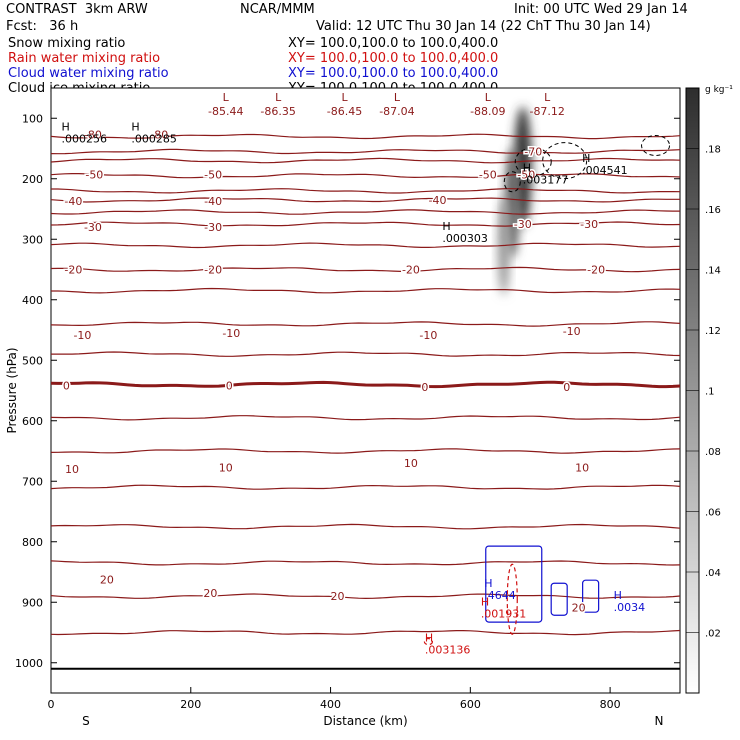  Describe the element at coordinates (713, 271) in the screenshot. I see `colorbar-tick-label: .14` at that location.